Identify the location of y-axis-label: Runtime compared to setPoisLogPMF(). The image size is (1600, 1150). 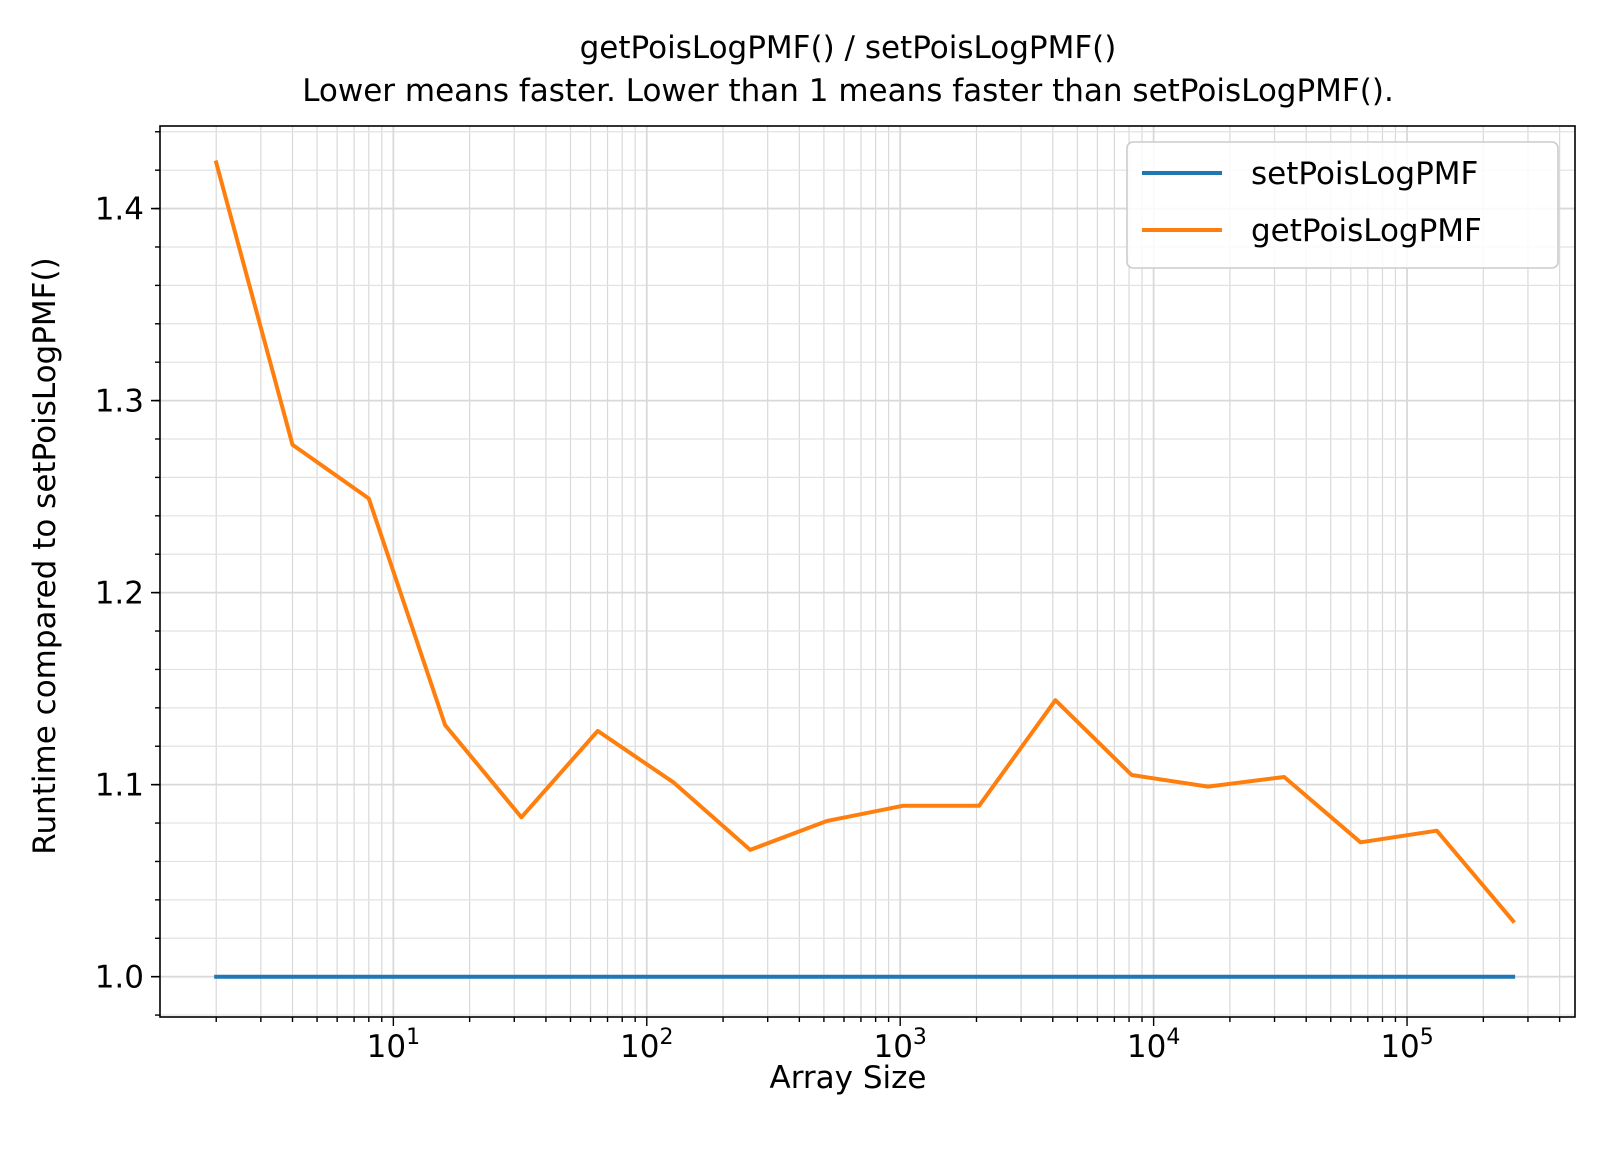
(45, 555).